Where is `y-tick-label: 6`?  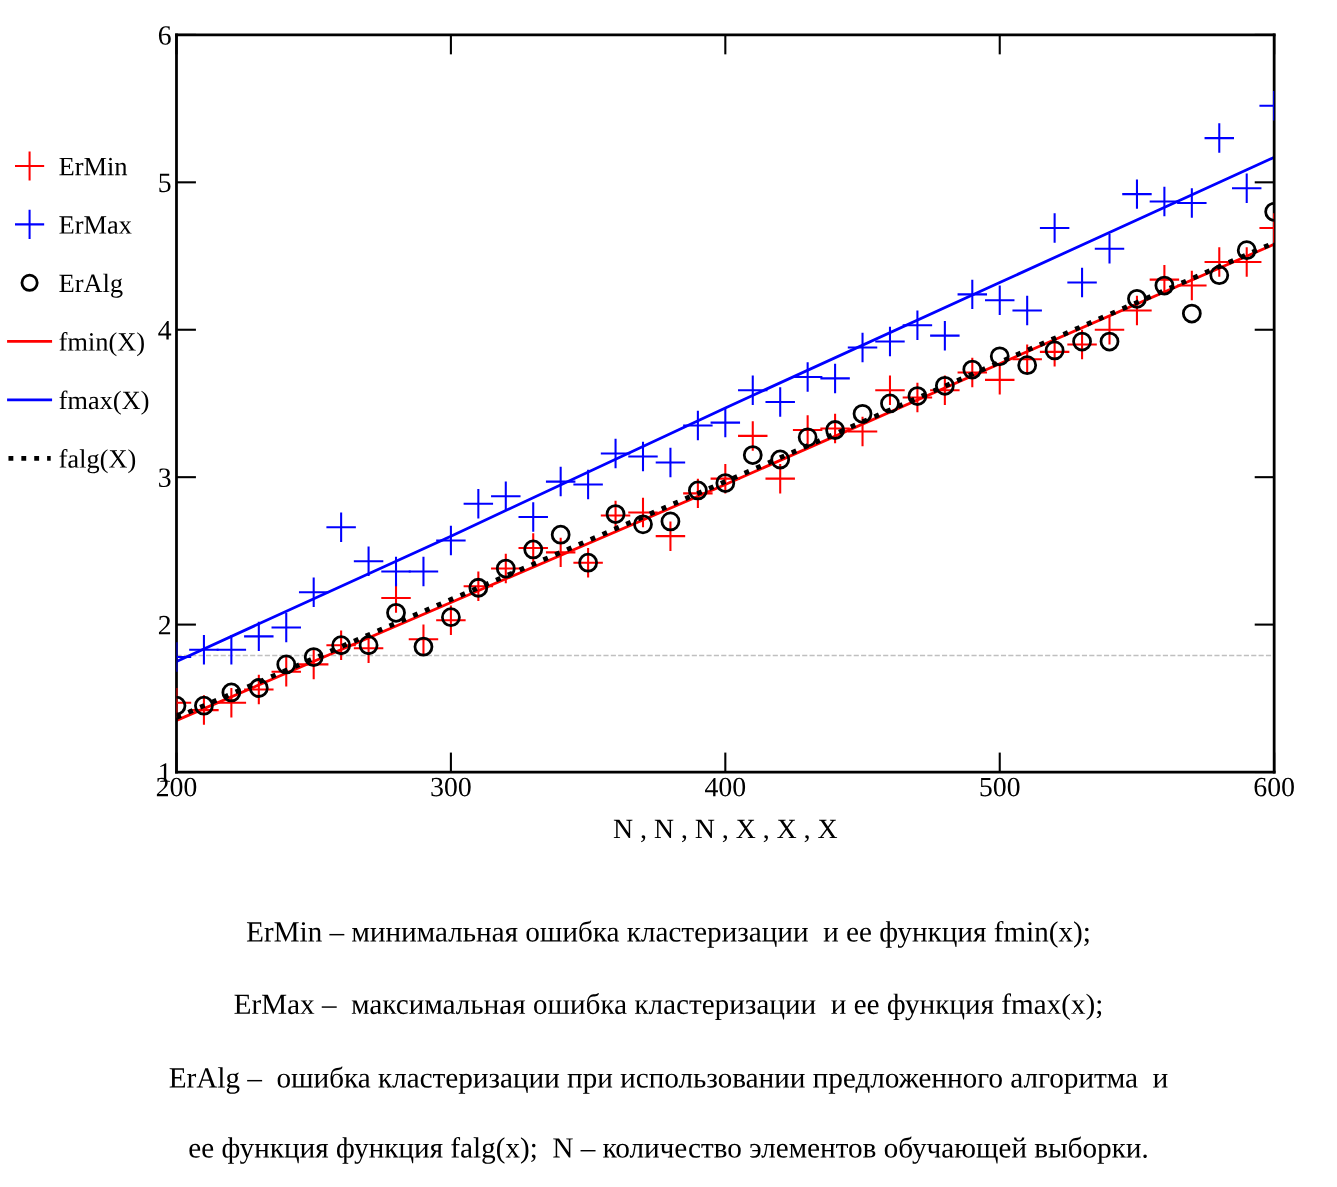
y-tick-label: 6 is located at coordinates (164, 35).